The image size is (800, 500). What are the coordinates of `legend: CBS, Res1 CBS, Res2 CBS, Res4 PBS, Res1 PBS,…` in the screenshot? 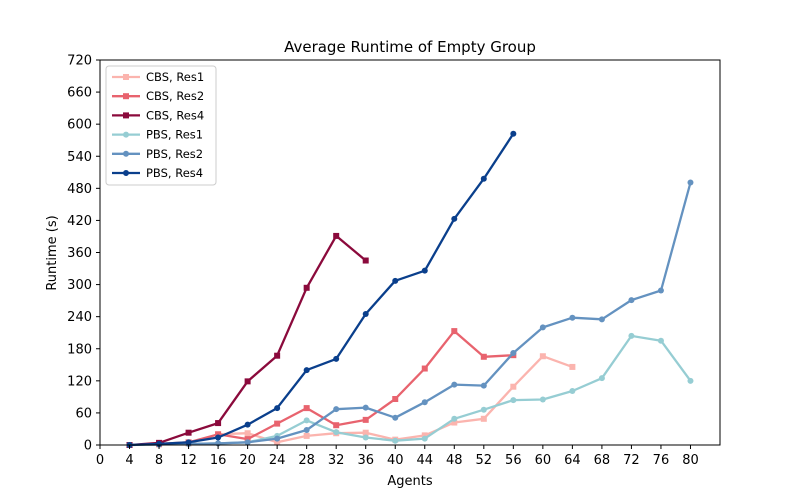 It's located at (161, 125).